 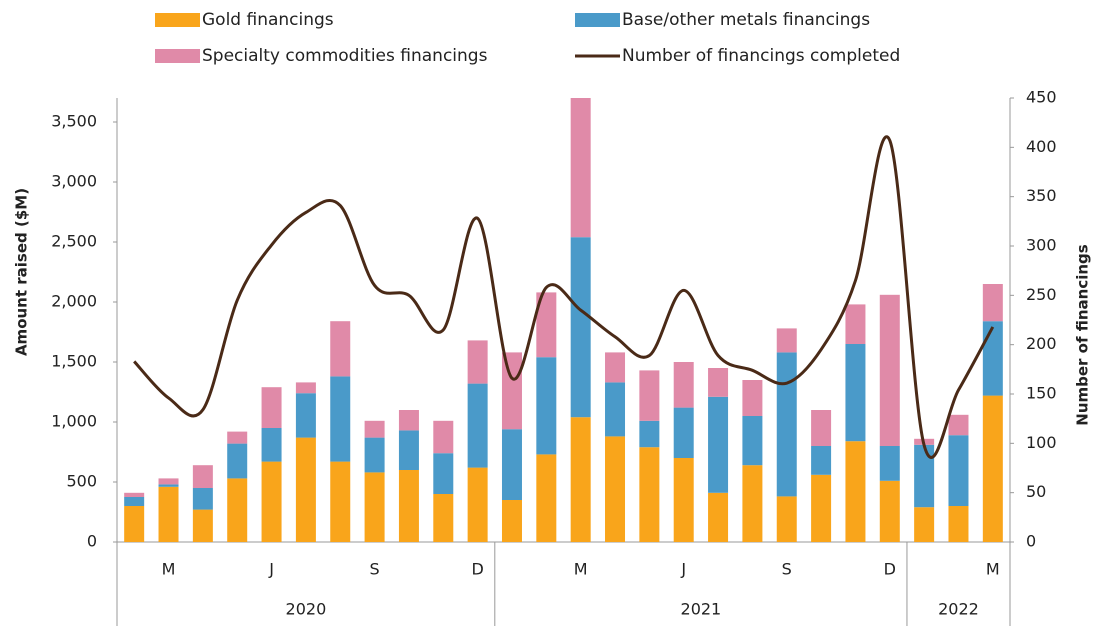 What do you see at coordinates (701, 609) in the screenshot?
I see `group-label: 2021` at bounding box center [701, 609].